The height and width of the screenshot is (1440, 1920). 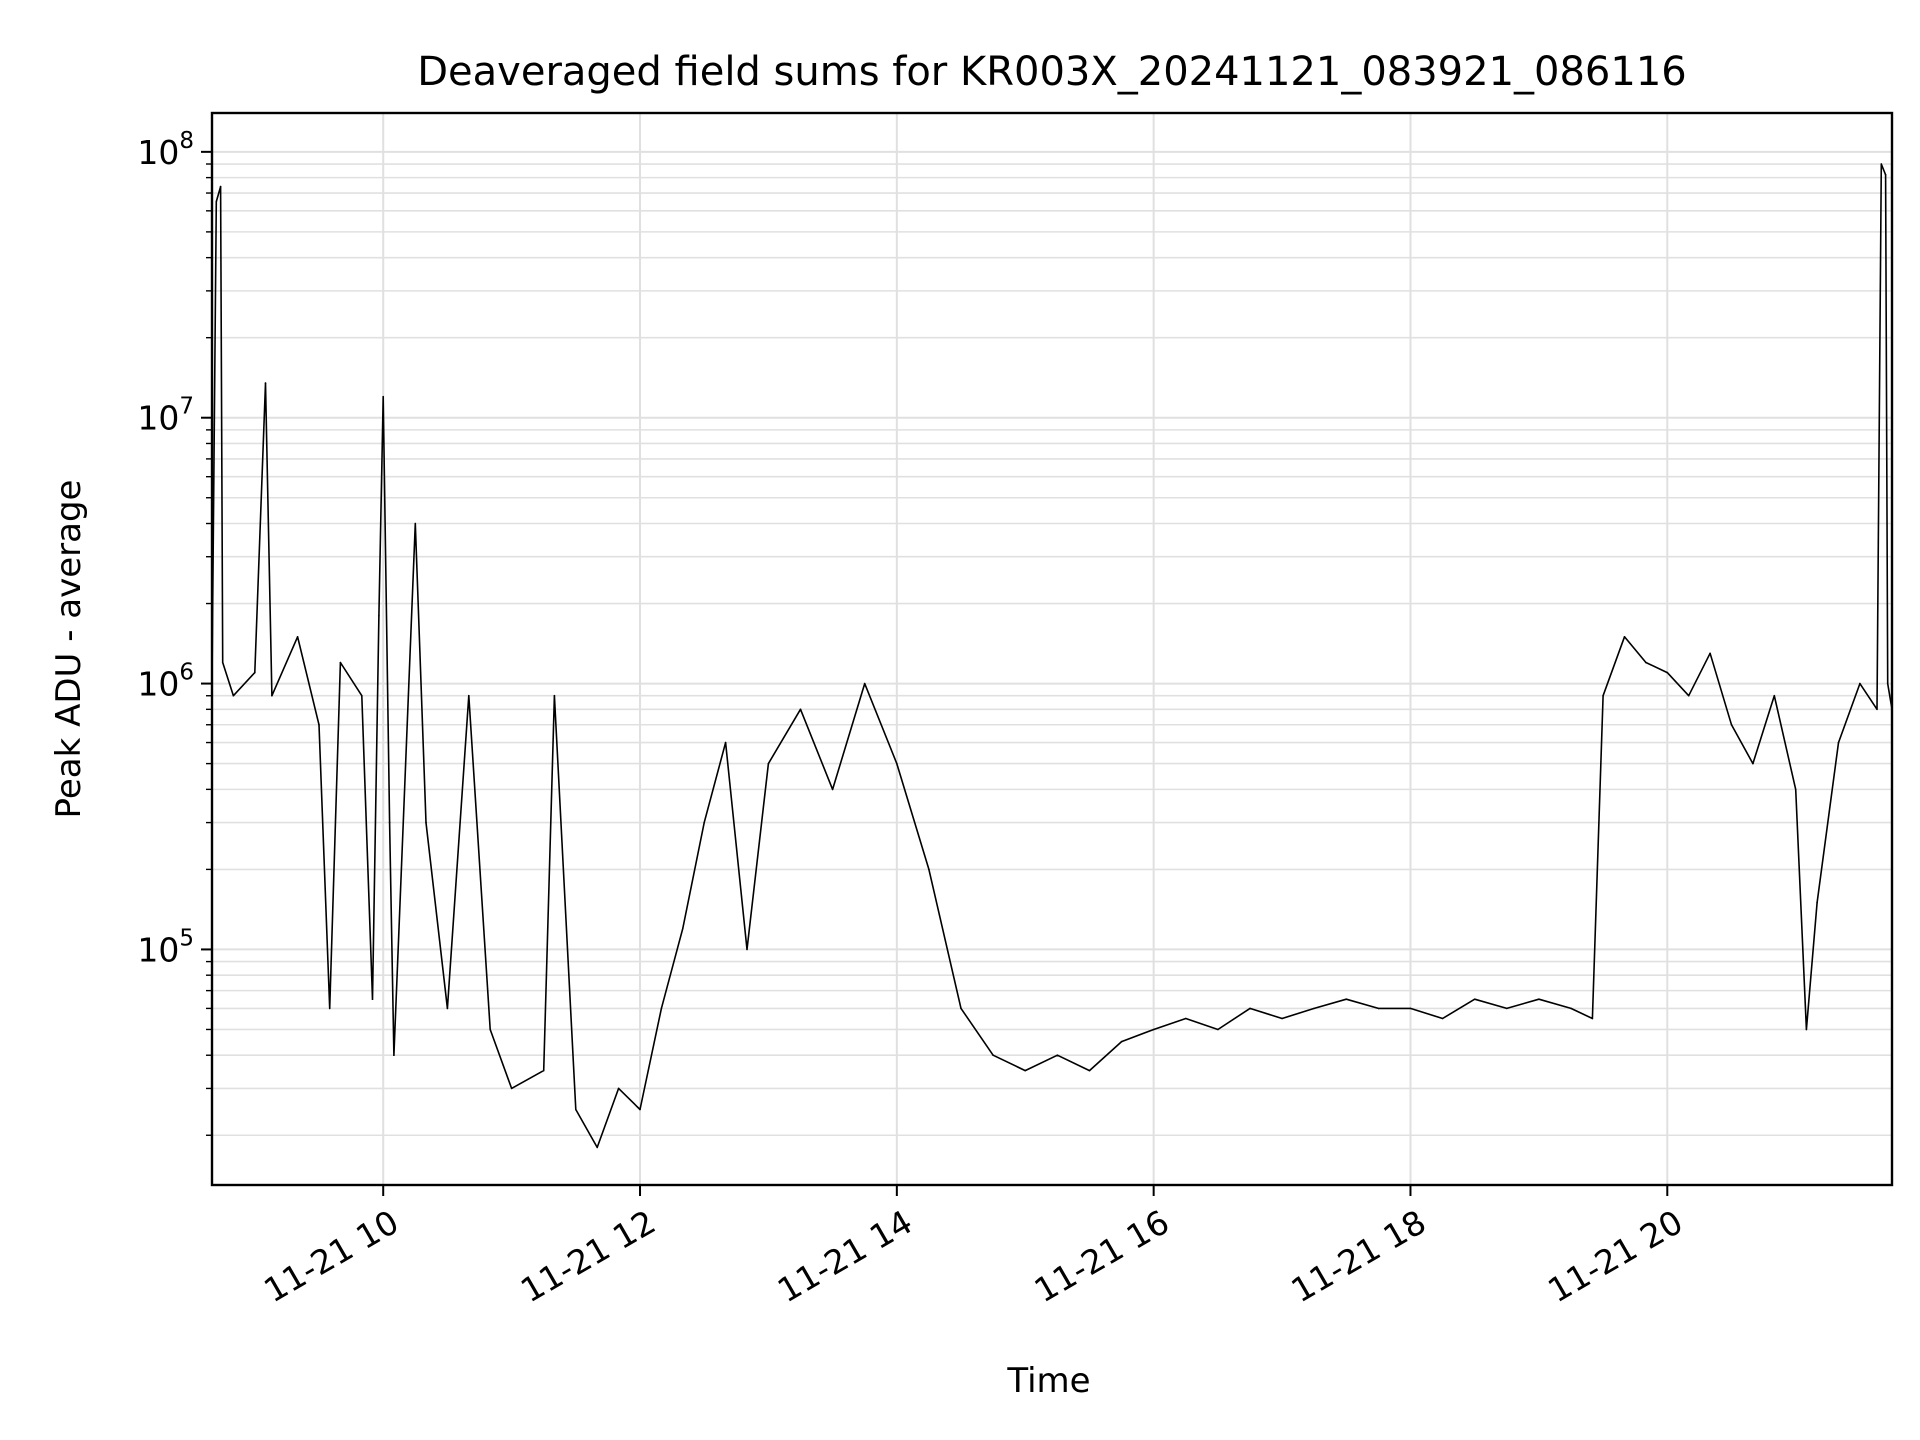 I want to click on y-tick-label-exponent: 7, so click(x=186, y=407).